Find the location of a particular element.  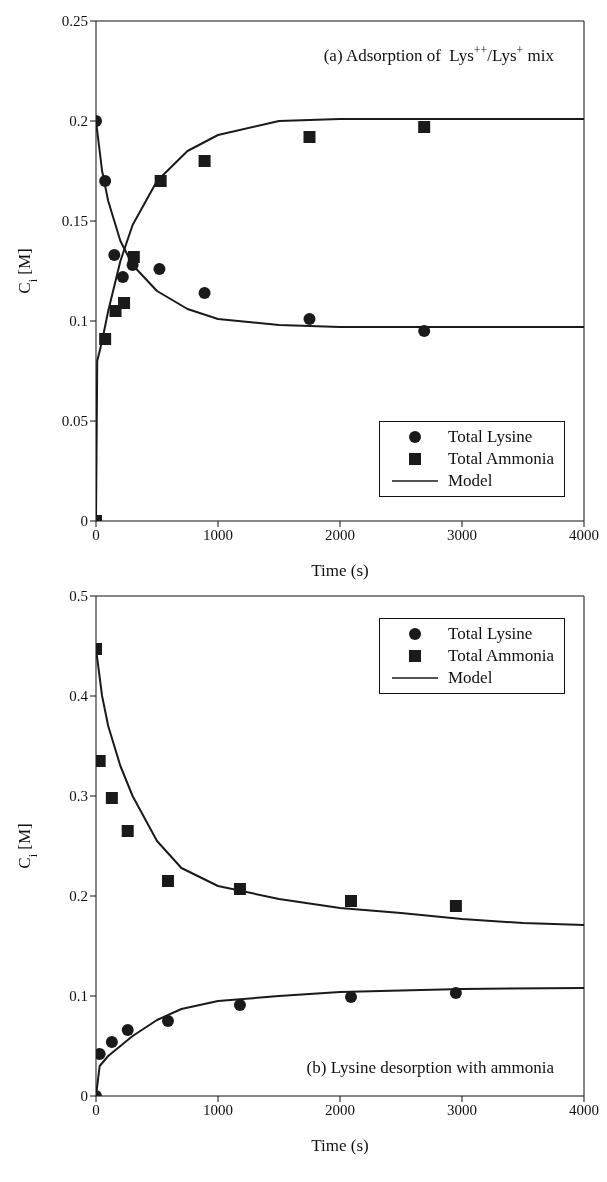

y-tick-label: 0.25 is located at coordinates (74, 21).